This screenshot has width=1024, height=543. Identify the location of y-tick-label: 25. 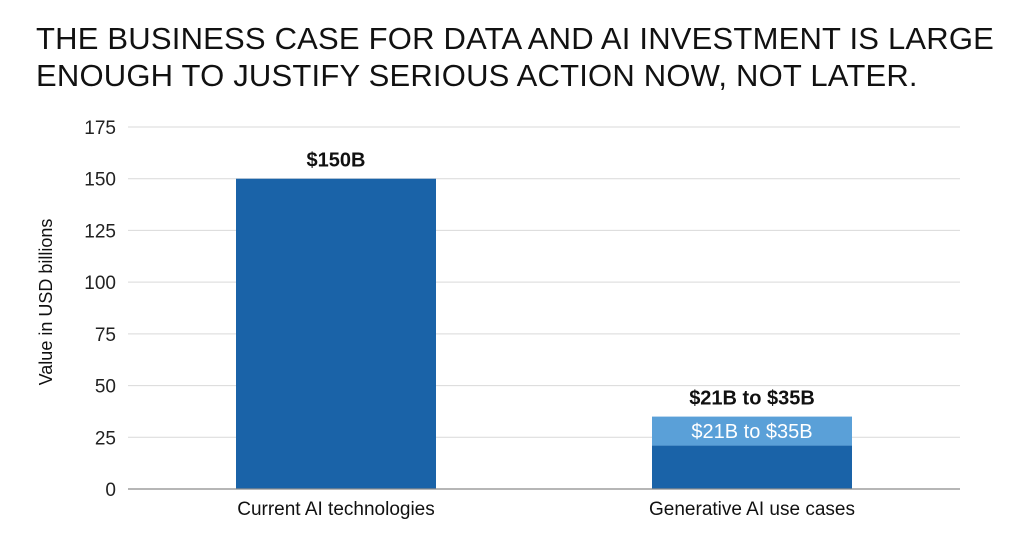
(105, 438).